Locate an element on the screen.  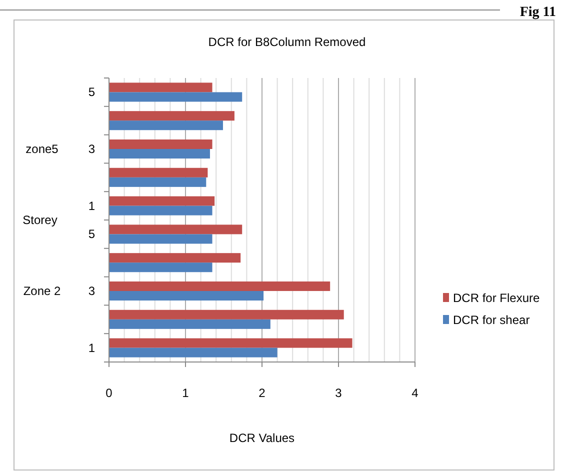
x-tick-label: 1 is located at coordinates (186, 393).